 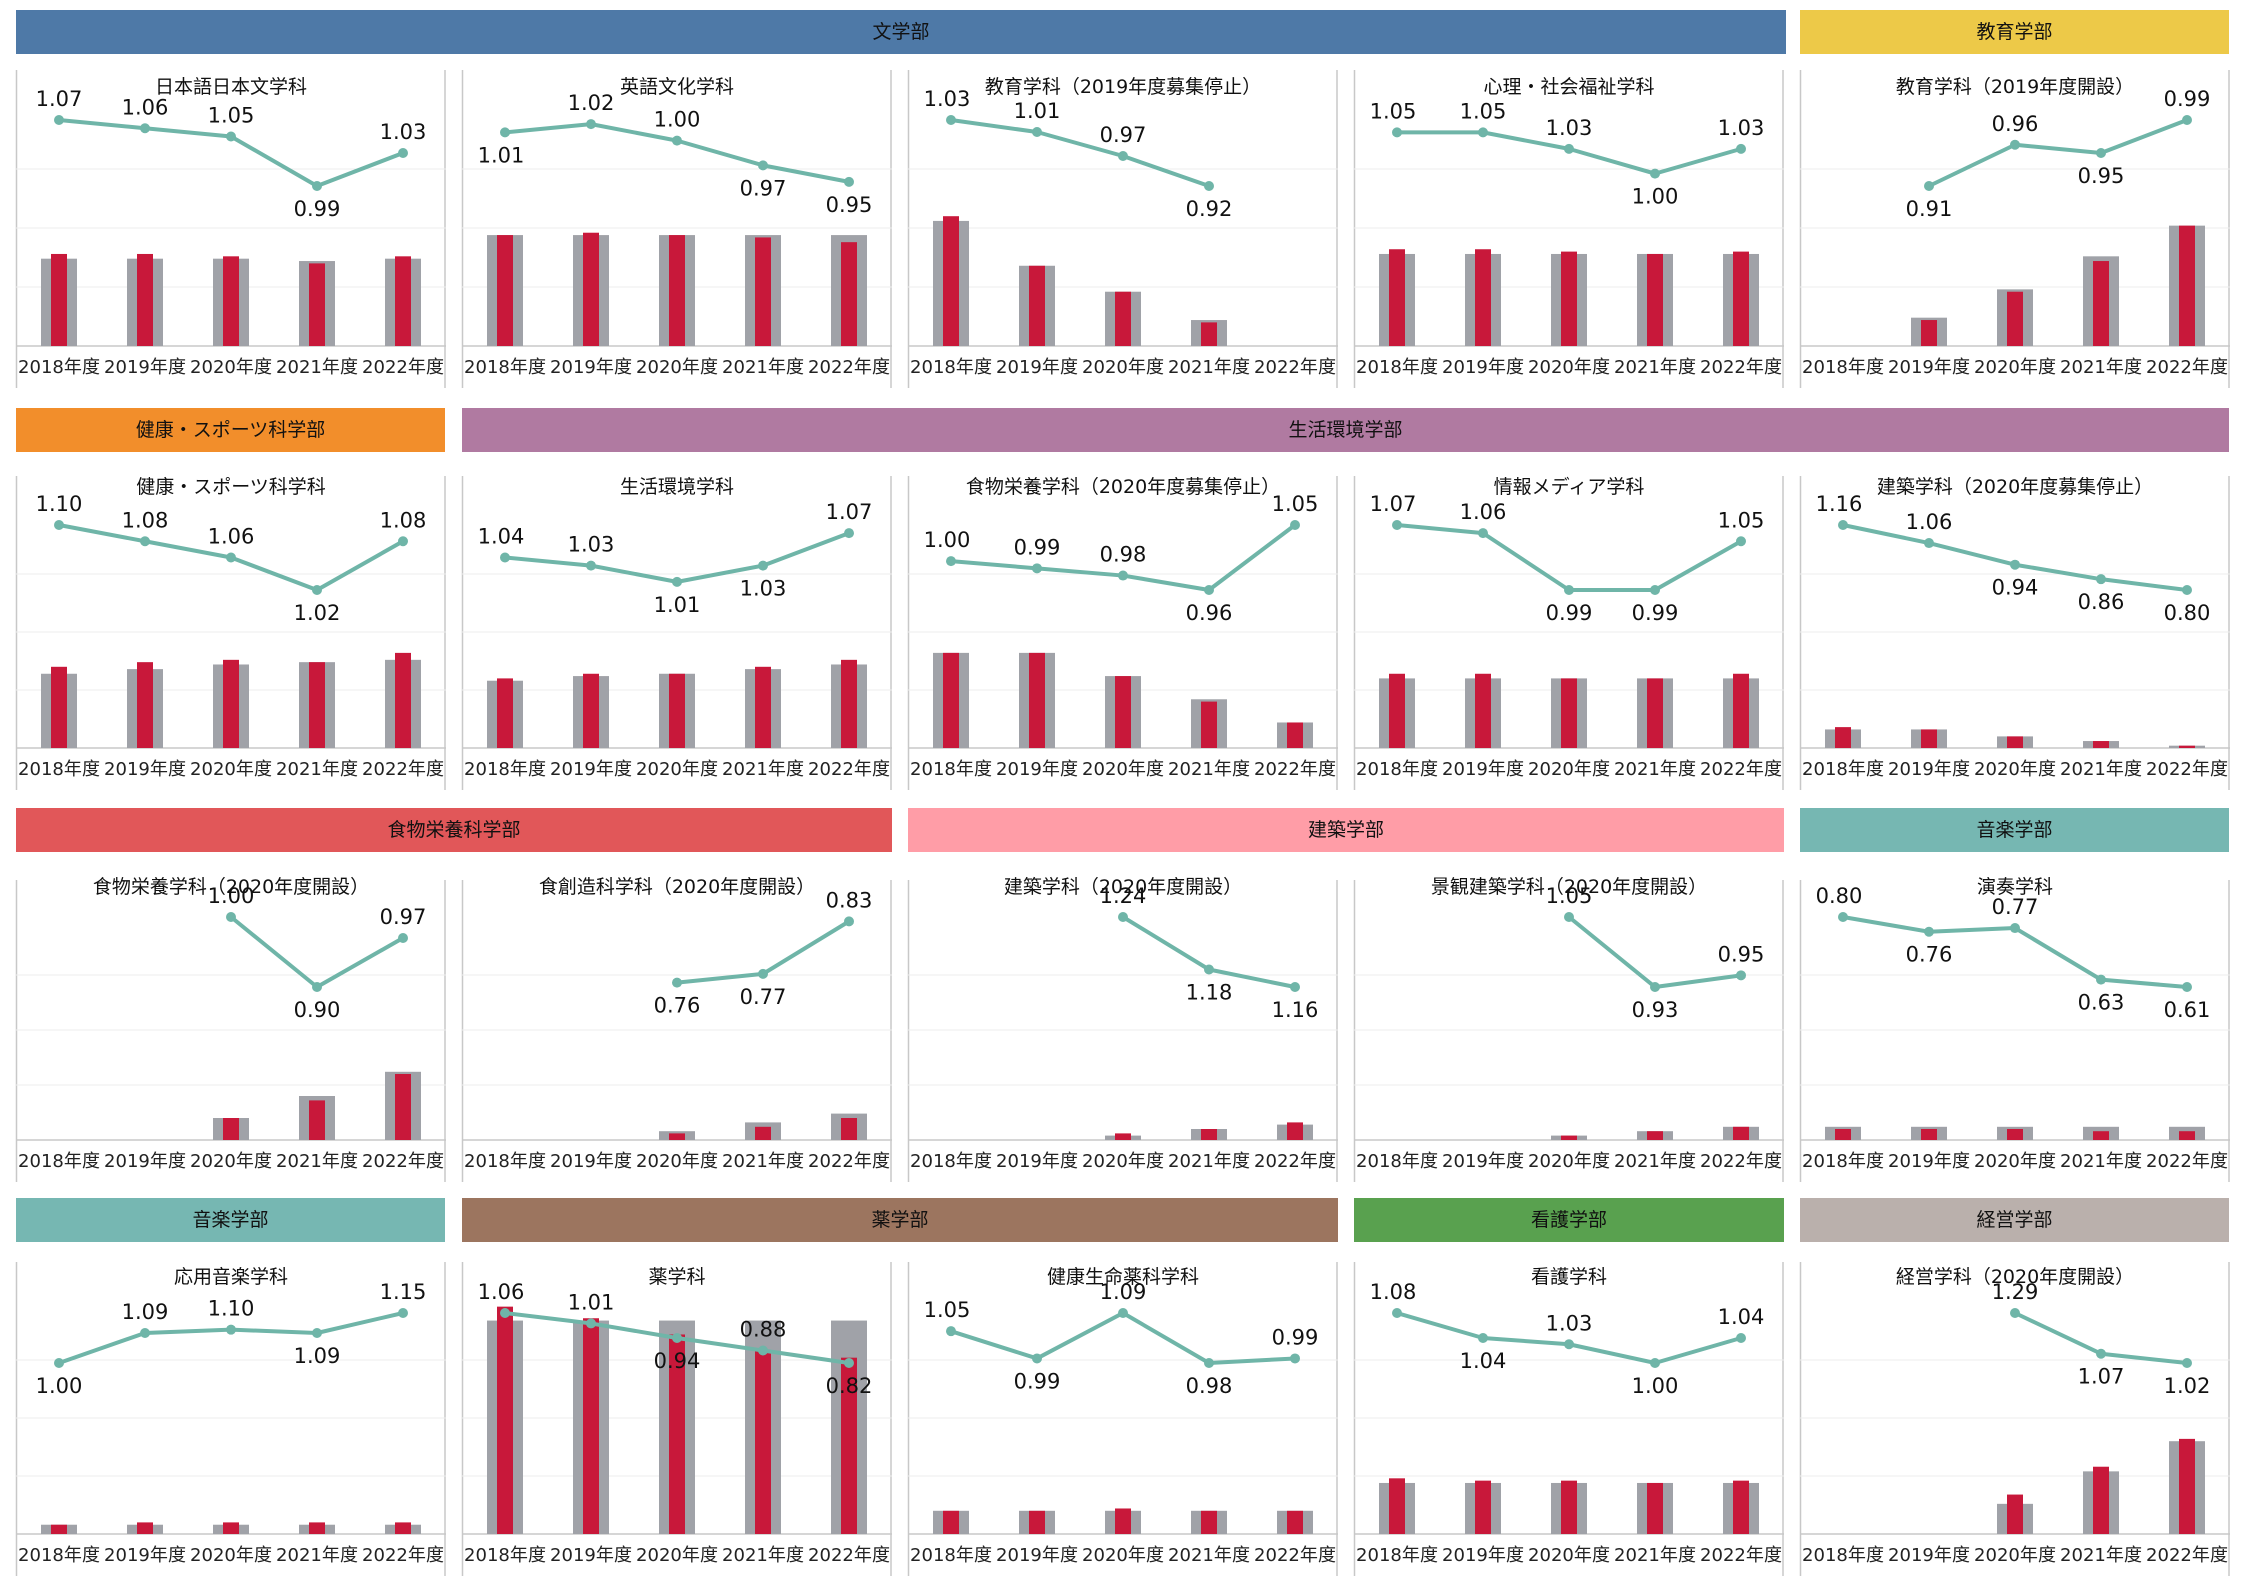 What do you see at coordinates (763, 1330) in the screenshot?
I see `data-label: 0.88` at bounding box center [763, 1330].